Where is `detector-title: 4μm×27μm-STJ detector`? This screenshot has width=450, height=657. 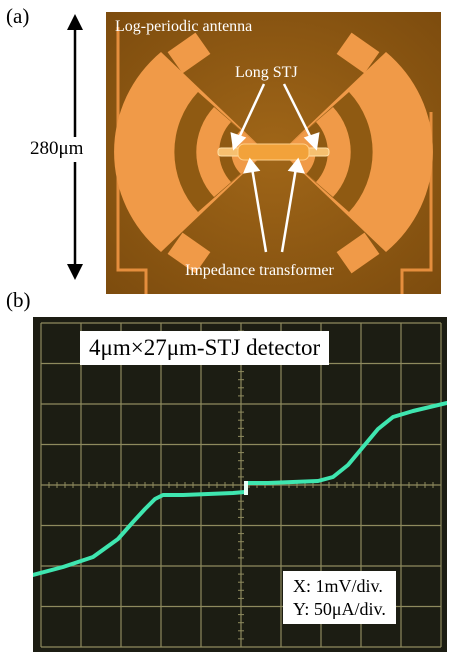
detector-title: 4μm×27μm-STJ detector is located at coordinates (205, 348).